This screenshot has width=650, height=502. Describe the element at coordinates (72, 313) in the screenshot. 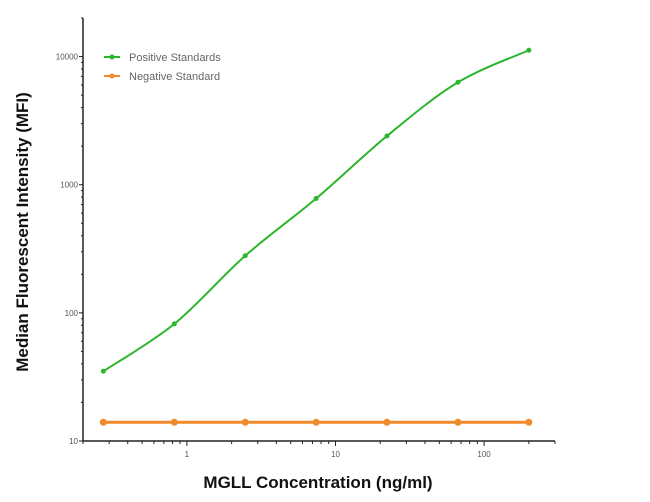

I see `y-tick-label: 100` at that location.